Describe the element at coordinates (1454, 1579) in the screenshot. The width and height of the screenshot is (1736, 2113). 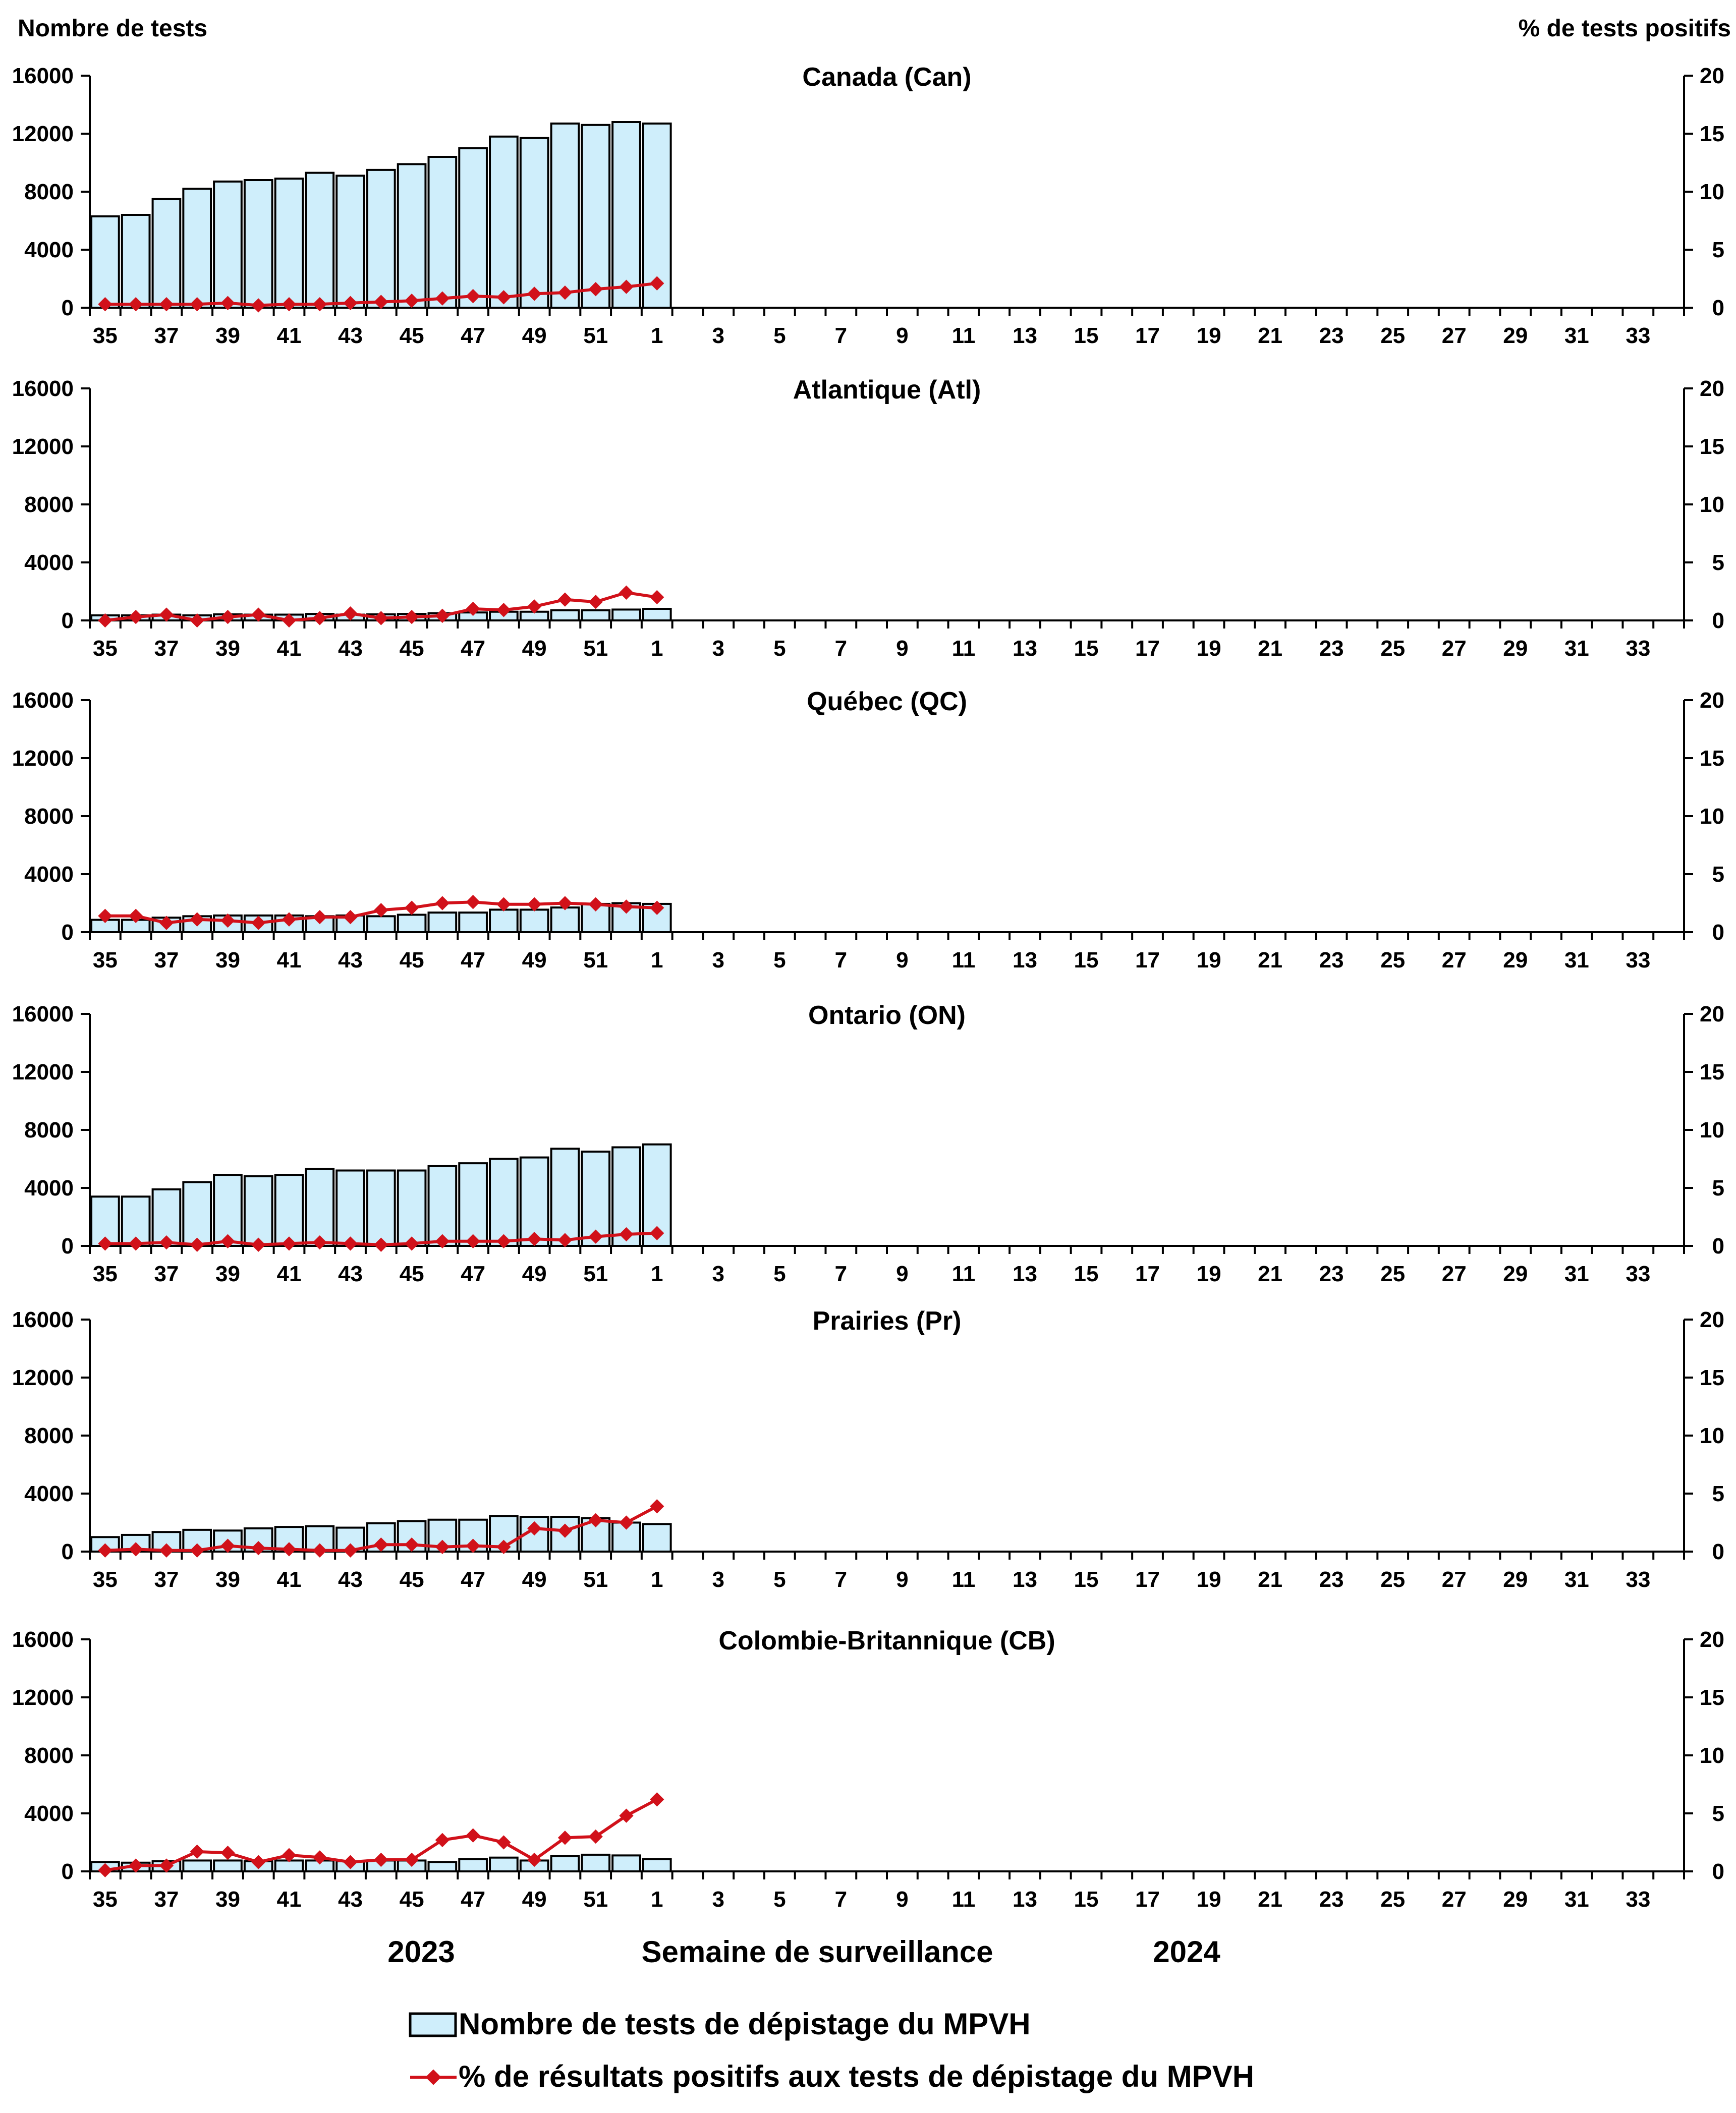
I see `x-tick-label: 27` at that location.